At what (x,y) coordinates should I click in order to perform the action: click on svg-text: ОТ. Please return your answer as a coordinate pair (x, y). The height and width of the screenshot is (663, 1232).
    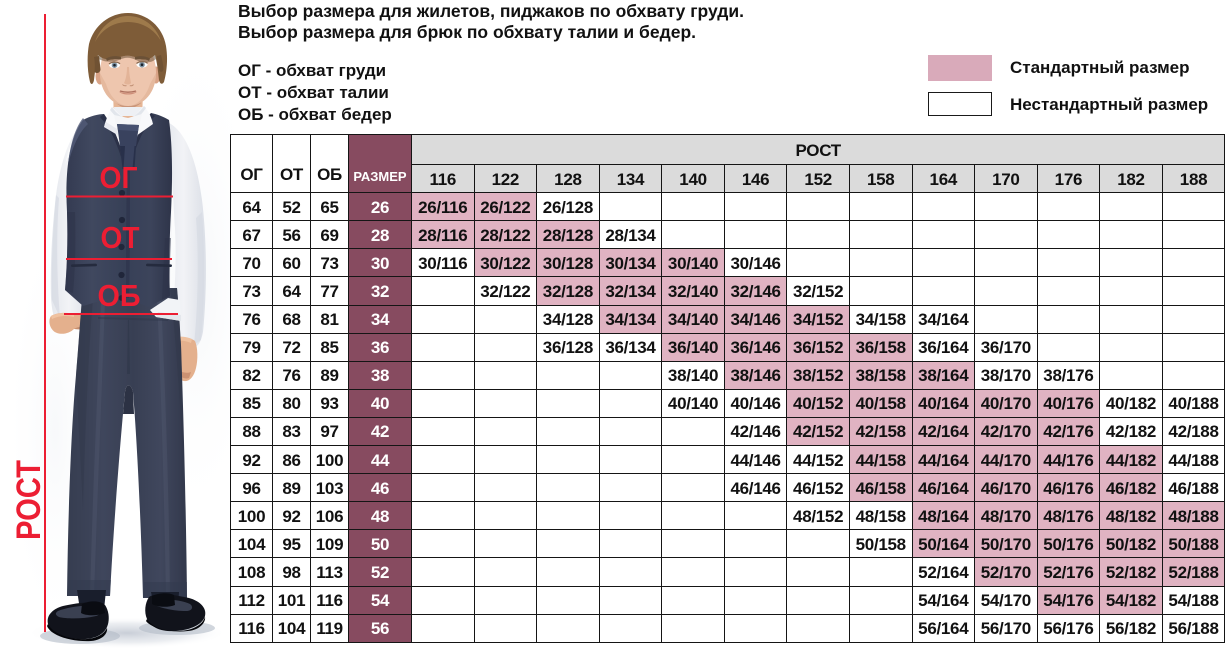
    Looking at the image, I should click on (120, 237).